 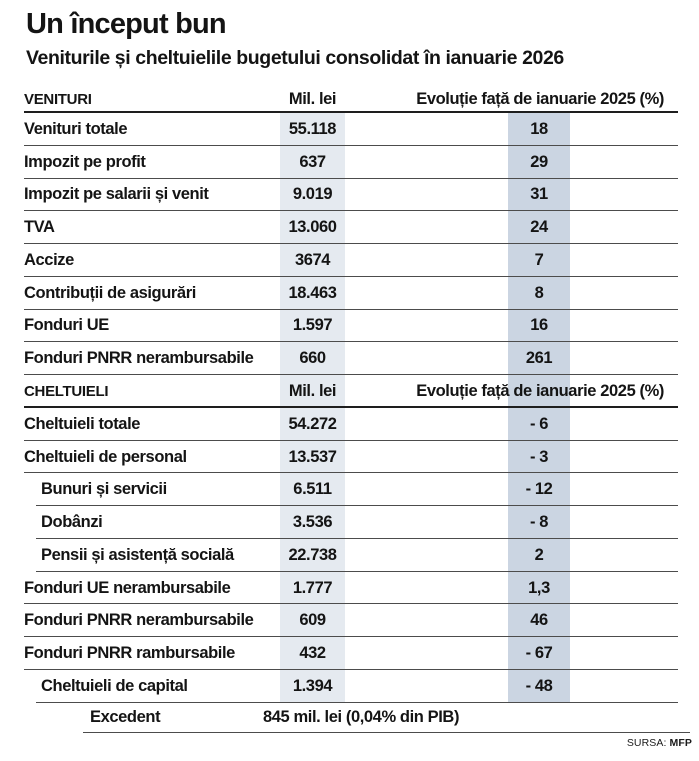 What do you see at coordinates (351, 227) in the screenshot?
I see `table-row: TVA 13.060 24` at bounding box center [351, 227].